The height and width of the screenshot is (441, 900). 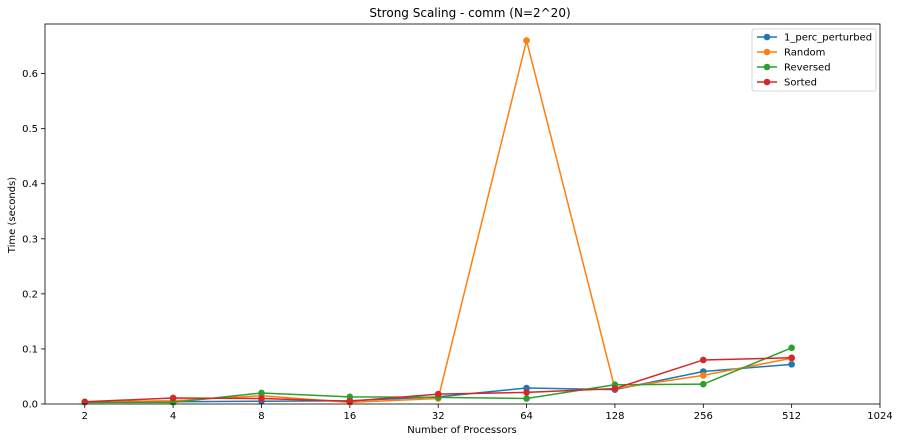 I want to click on x-tick-label: 8, so click(x=261, y=416).